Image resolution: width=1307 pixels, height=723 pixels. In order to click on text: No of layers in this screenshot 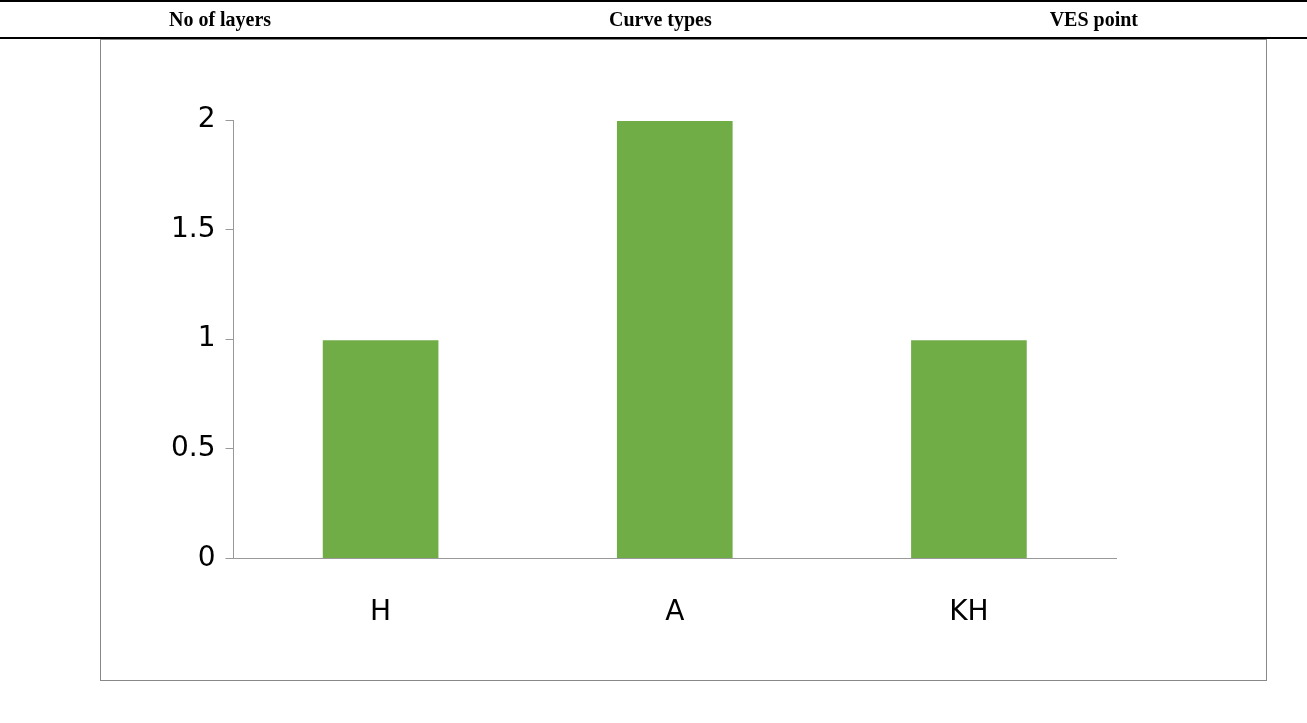, I will do `click(220, 19)`.